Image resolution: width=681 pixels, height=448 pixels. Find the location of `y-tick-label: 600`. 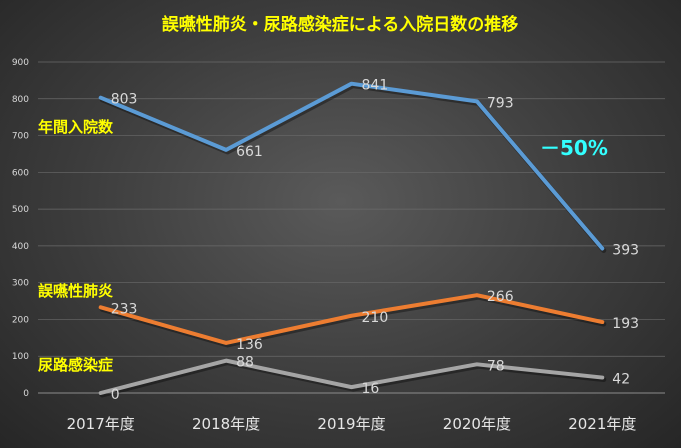

y-tick-label: 600 is located at coordinates (20, 173).